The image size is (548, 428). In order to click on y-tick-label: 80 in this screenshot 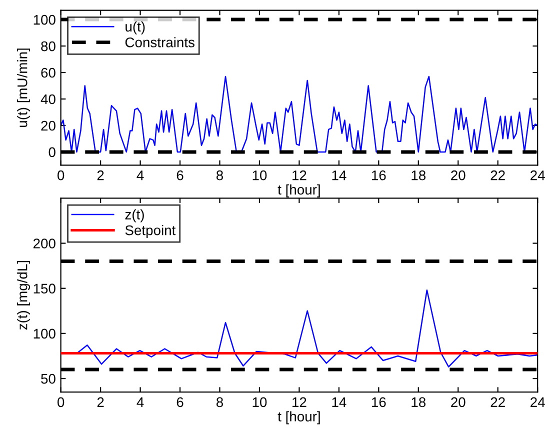, I will do `click(48, 46)`.